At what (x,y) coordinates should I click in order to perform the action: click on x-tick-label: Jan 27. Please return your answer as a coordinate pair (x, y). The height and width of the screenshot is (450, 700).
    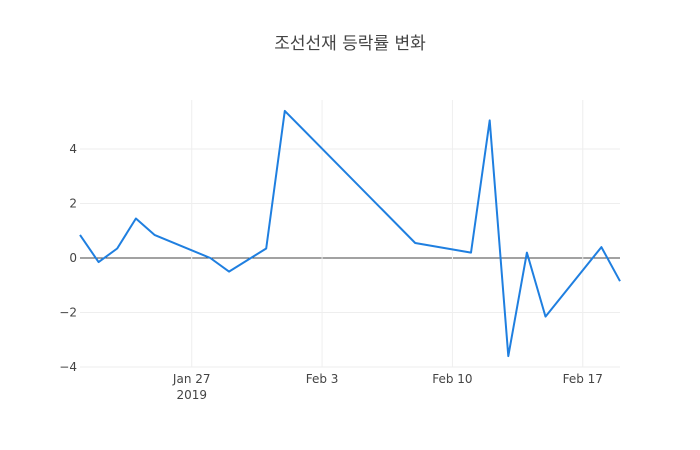
    Looking at the image, I should click on (191, 379).